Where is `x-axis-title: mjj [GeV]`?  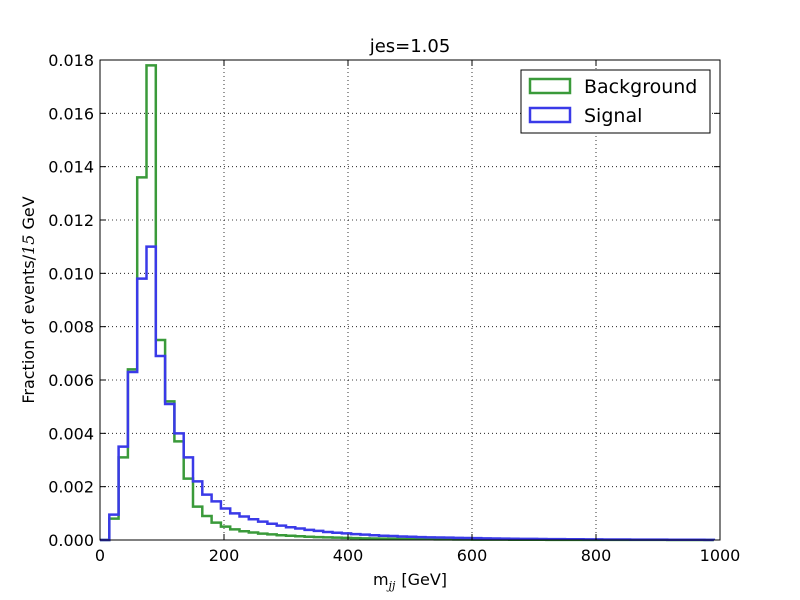 x-axis-title: mjj [GeV] is located at coordinates (410, 581).